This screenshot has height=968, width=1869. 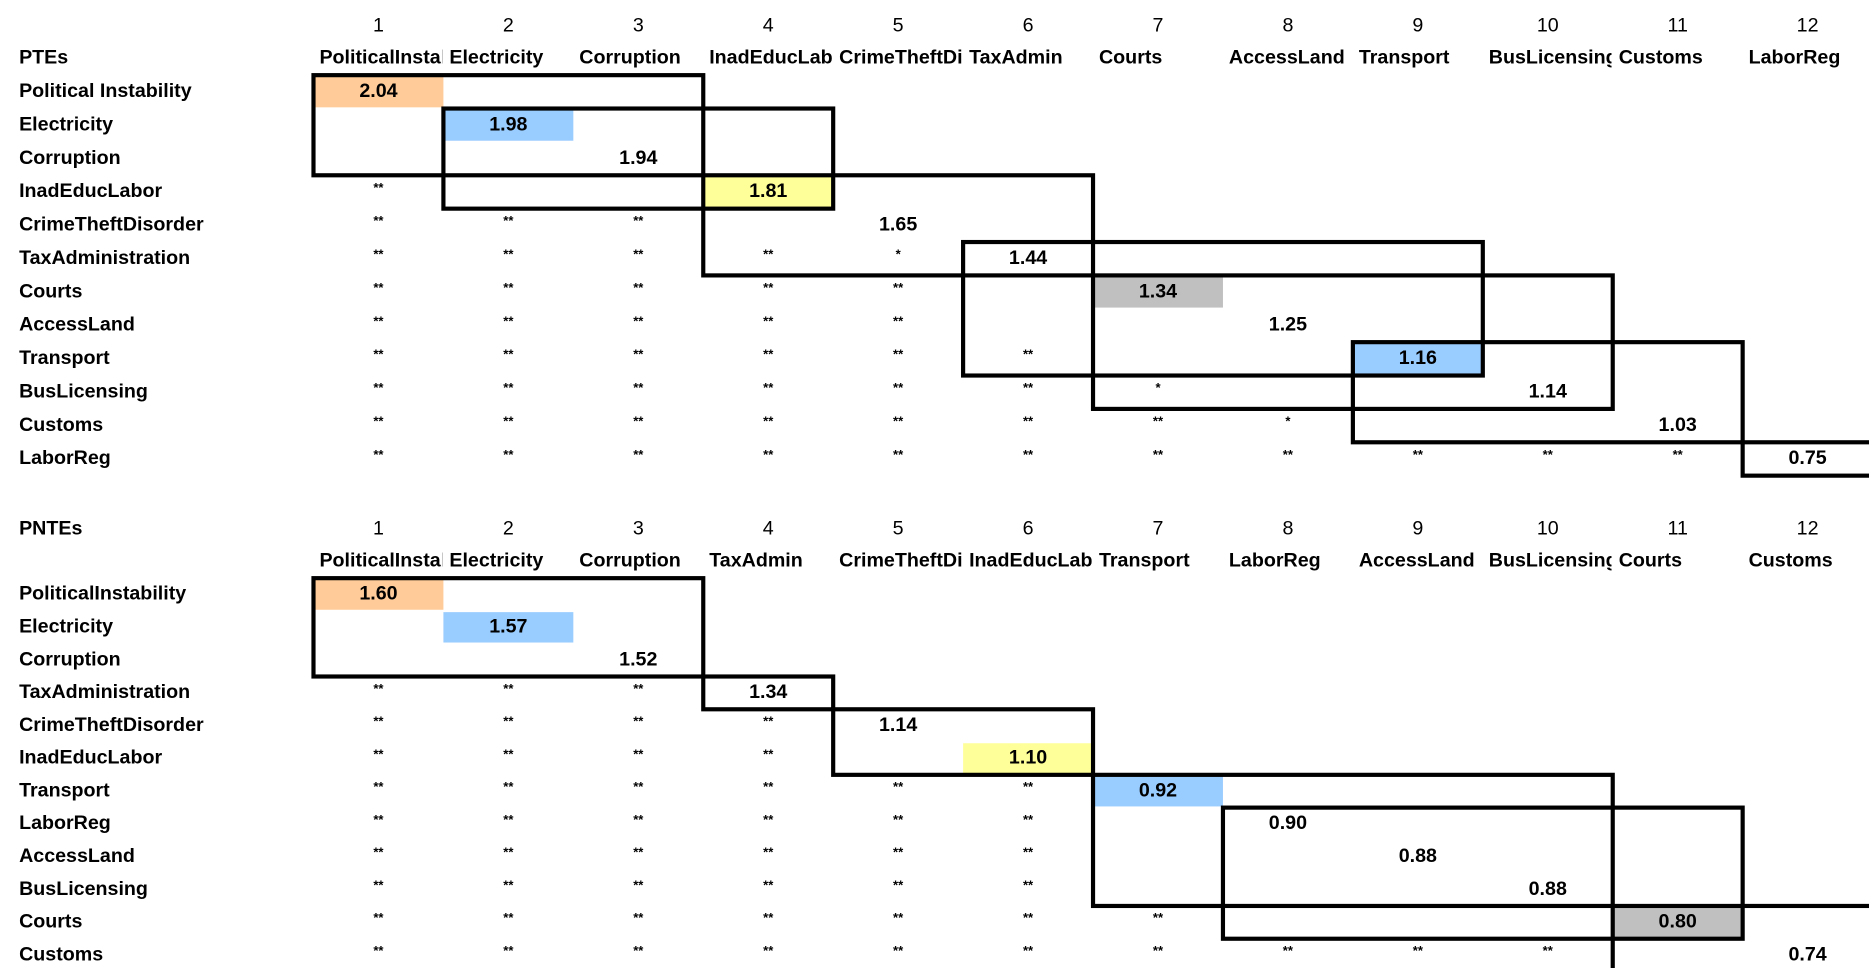 What do you see at coordinates (1028, 25) in the screenshot?
I see `column-number: 6` at bounding box center [1028, 25].